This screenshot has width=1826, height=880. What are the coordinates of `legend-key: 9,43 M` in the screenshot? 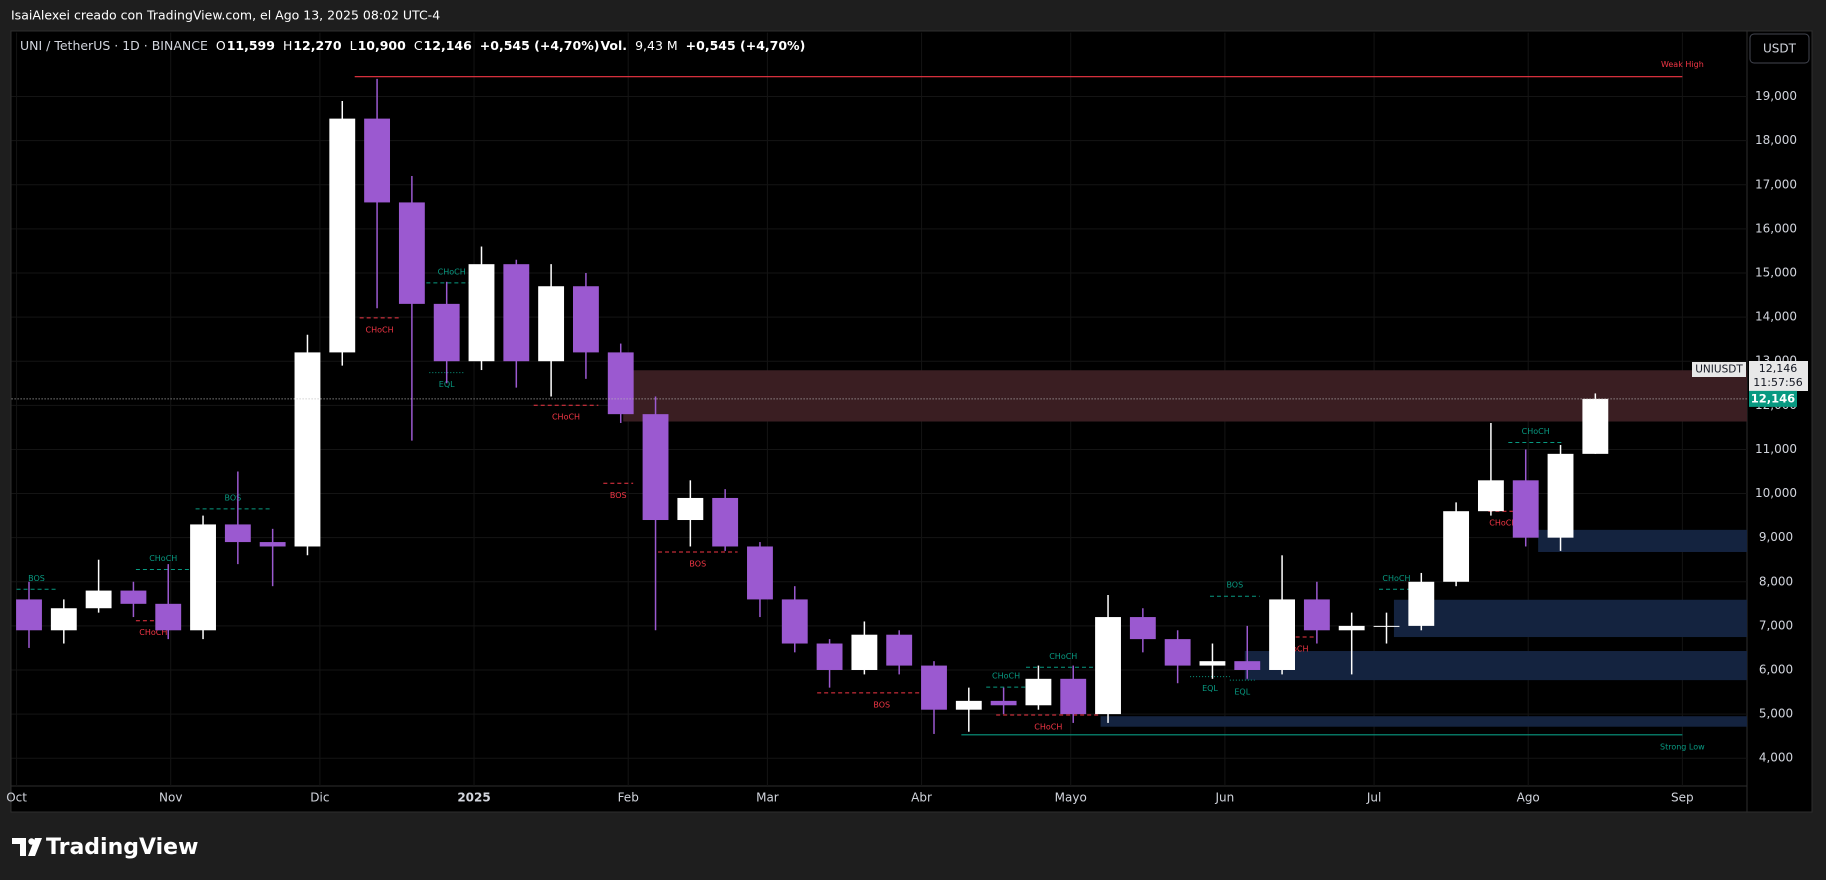 It's located at (656, 45).